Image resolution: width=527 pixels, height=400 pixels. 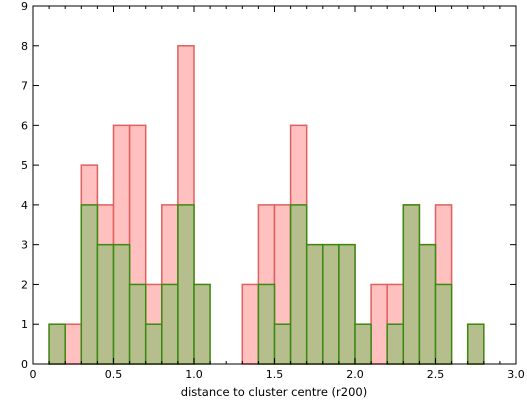 I want to click on x-tick-label: 1.5, so click(x=275, y=374).